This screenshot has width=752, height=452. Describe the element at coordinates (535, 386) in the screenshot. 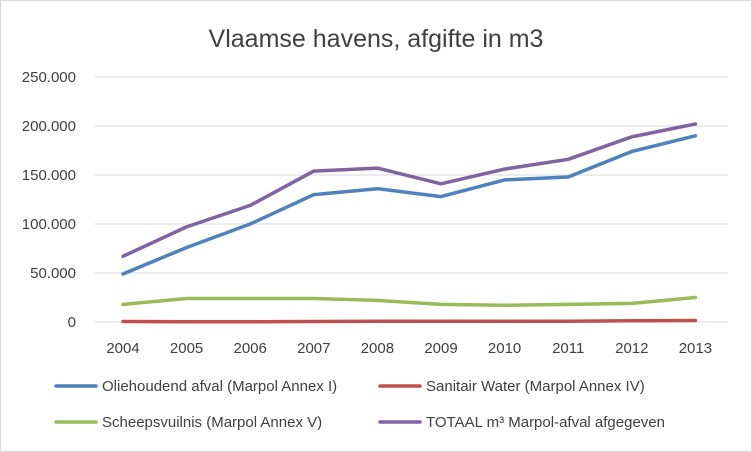

I see `legend-label: Sanitair Water (Marpol Annex IV)` at that location.